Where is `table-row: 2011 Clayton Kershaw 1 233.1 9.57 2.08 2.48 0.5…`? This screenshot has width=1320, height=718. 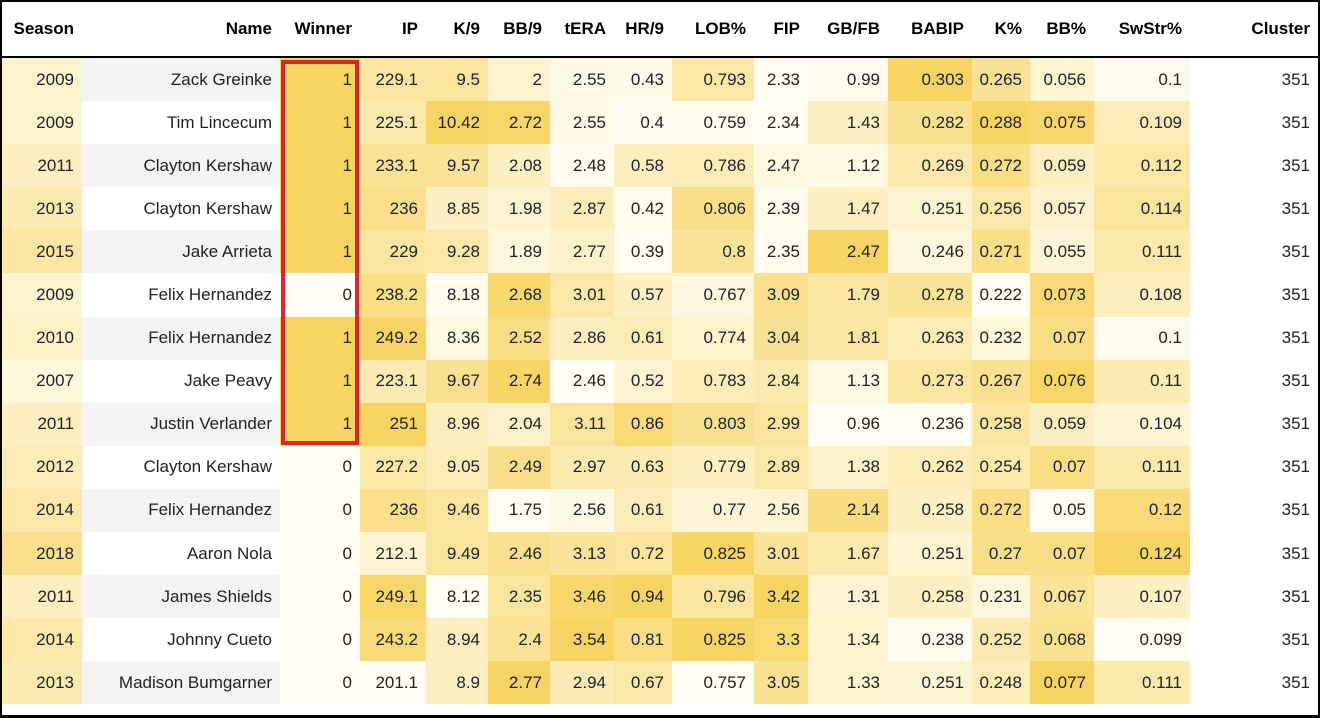 table-row: 2011 Clayton Kershaw 1 233.1 9.57 2.08 2.48 0.5… is located at coordinates (660, 166).